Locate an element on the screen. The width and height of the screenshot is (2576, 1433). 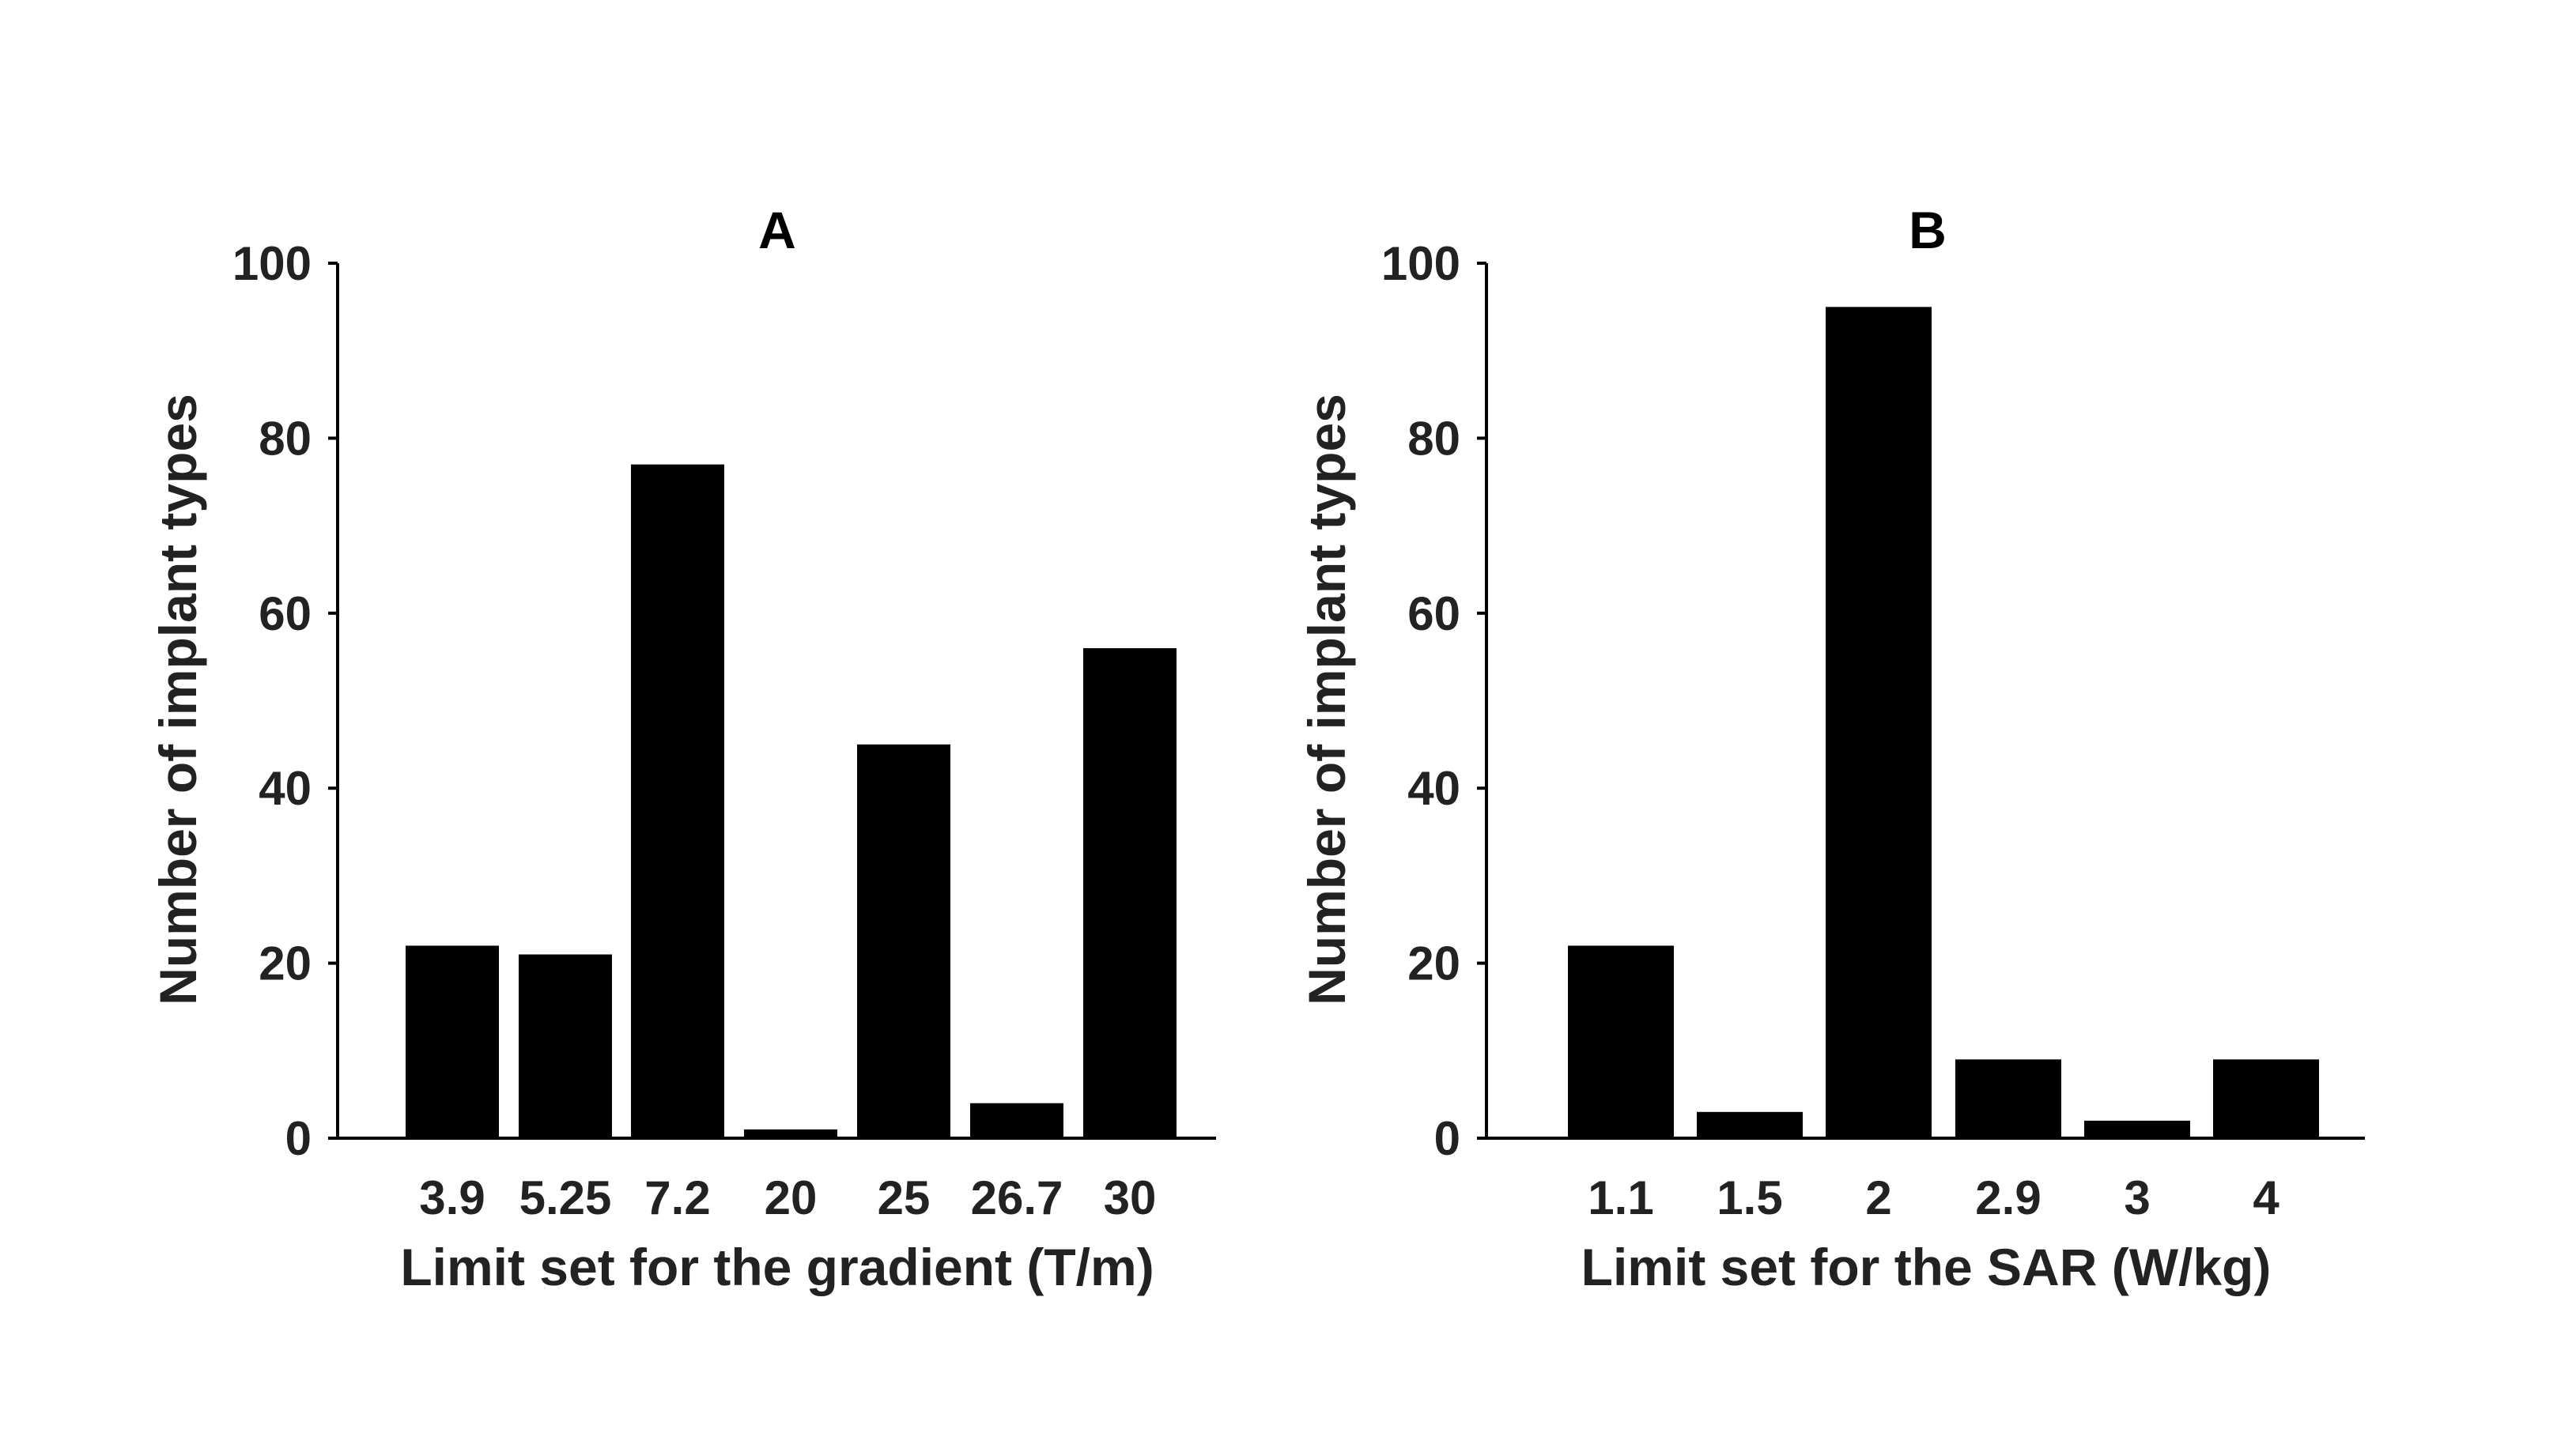
chart-title: A is located at coordinates (777, 230).